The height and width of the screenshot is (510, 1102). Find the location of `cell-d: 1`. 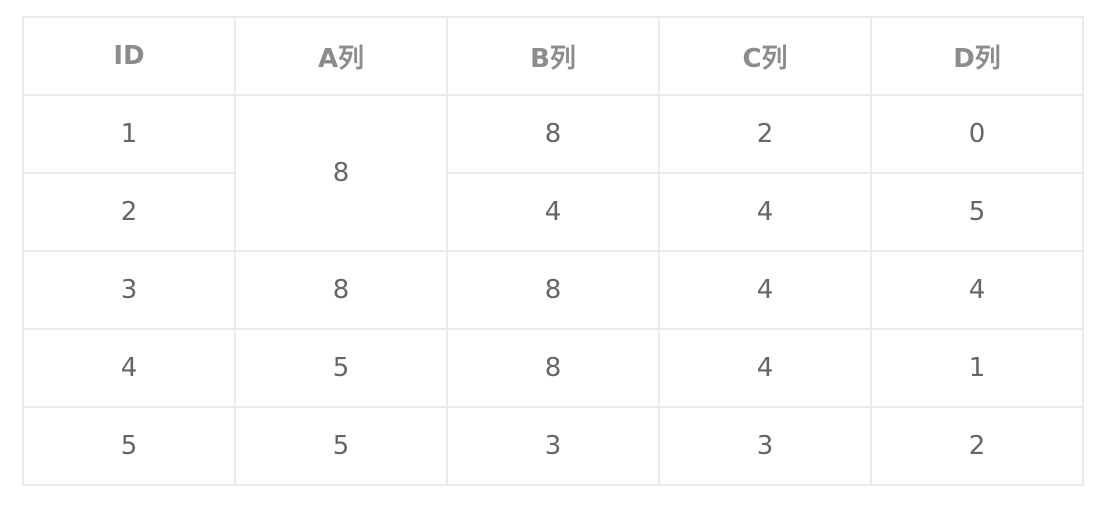

cell-d: 1 is located at coordinates (977, 368).